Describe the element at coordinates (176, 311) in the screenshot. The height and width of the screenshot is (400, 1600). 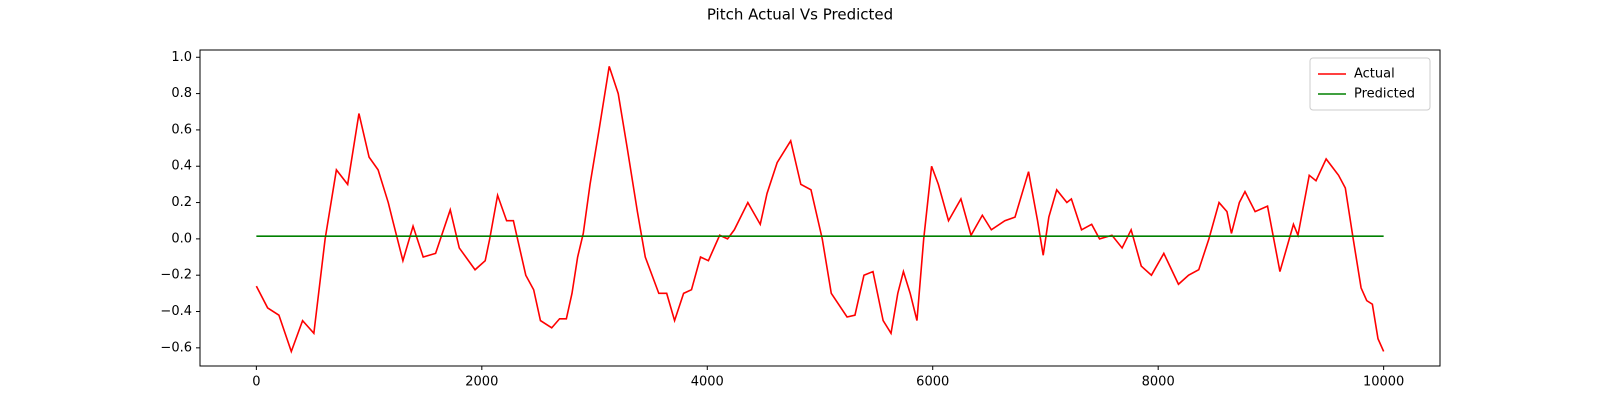
I see `y-tick-label: −0.4` at that location.